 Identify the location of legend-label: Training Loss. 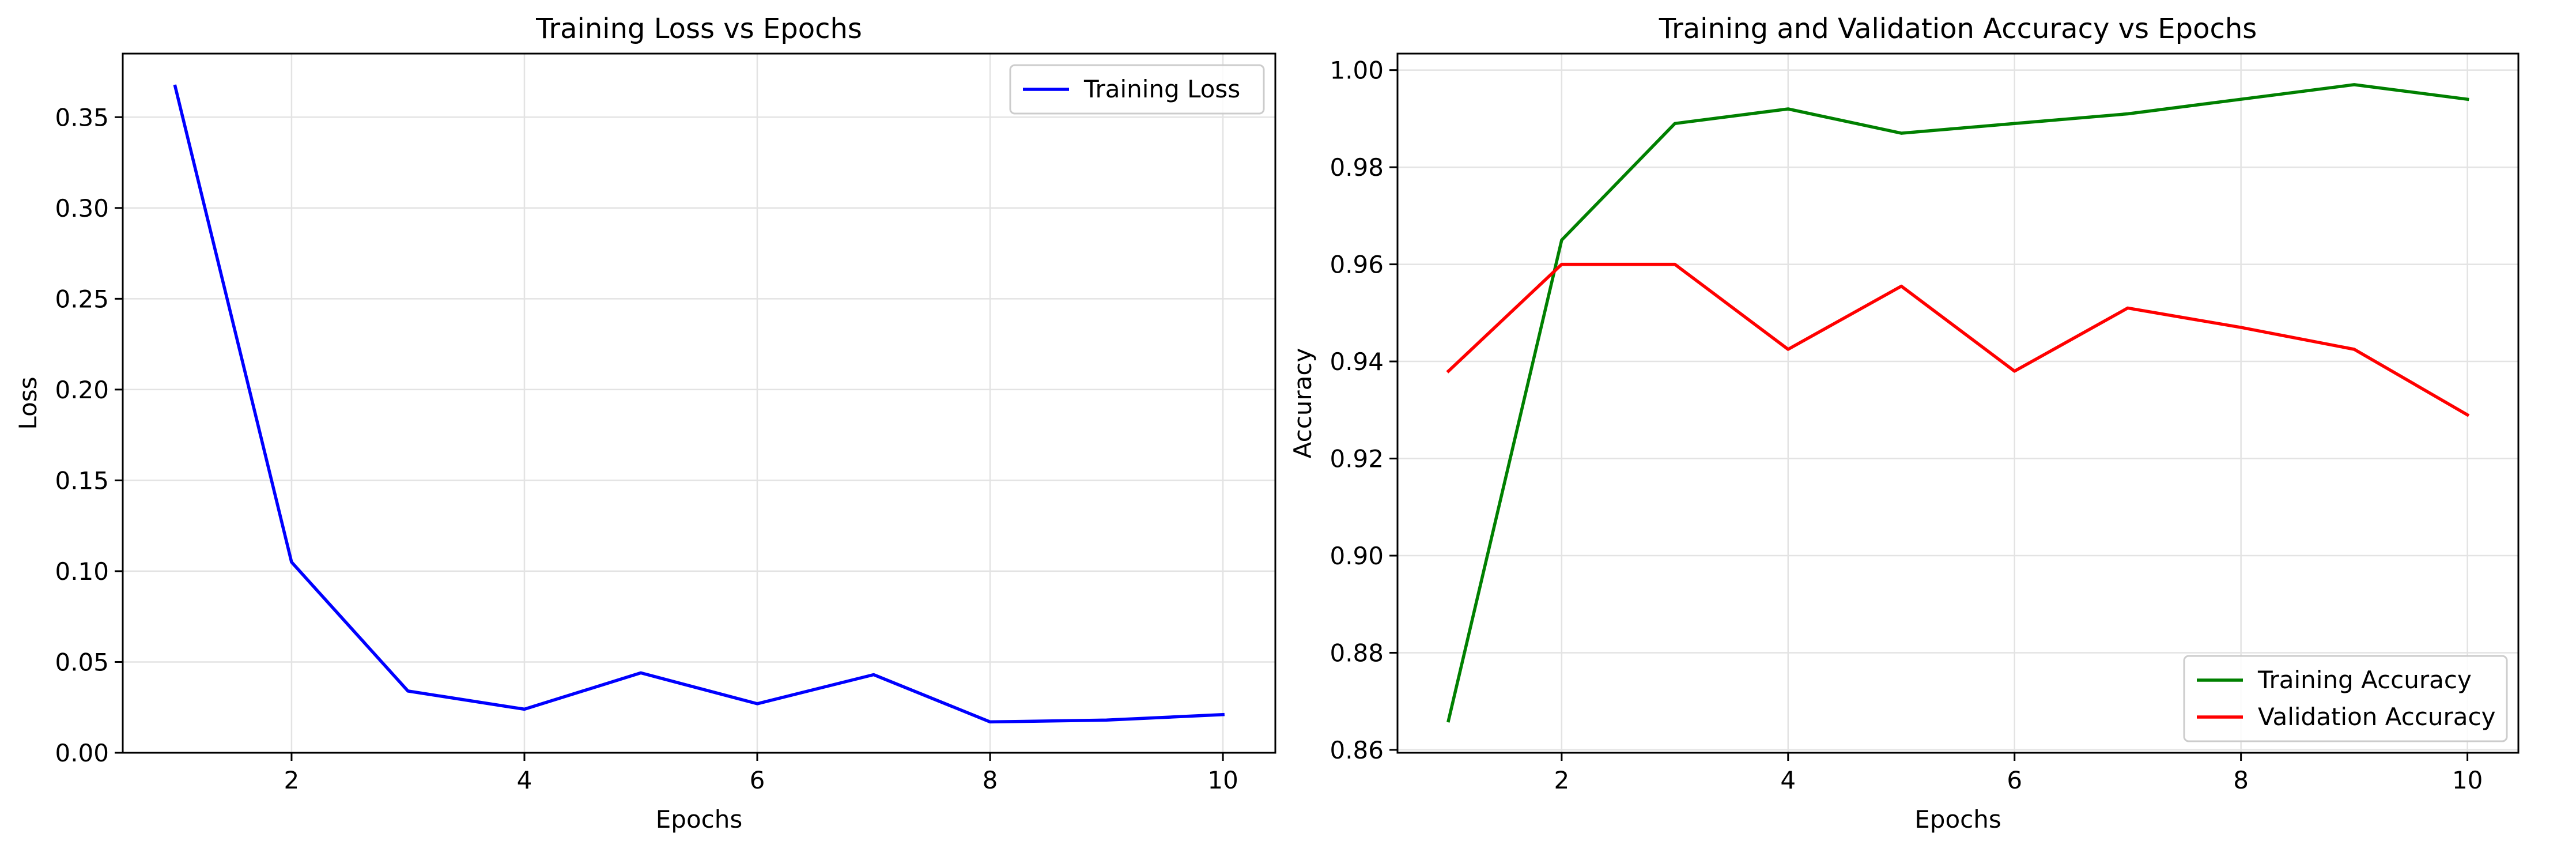
(1161, 89).